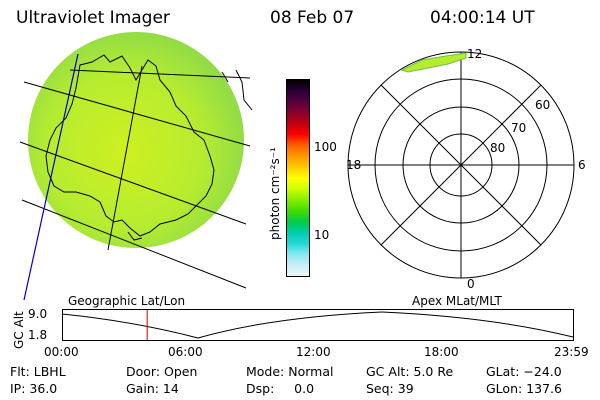  I want to click on timeline-ytick-bottom: 1.8, so click(38, 335).